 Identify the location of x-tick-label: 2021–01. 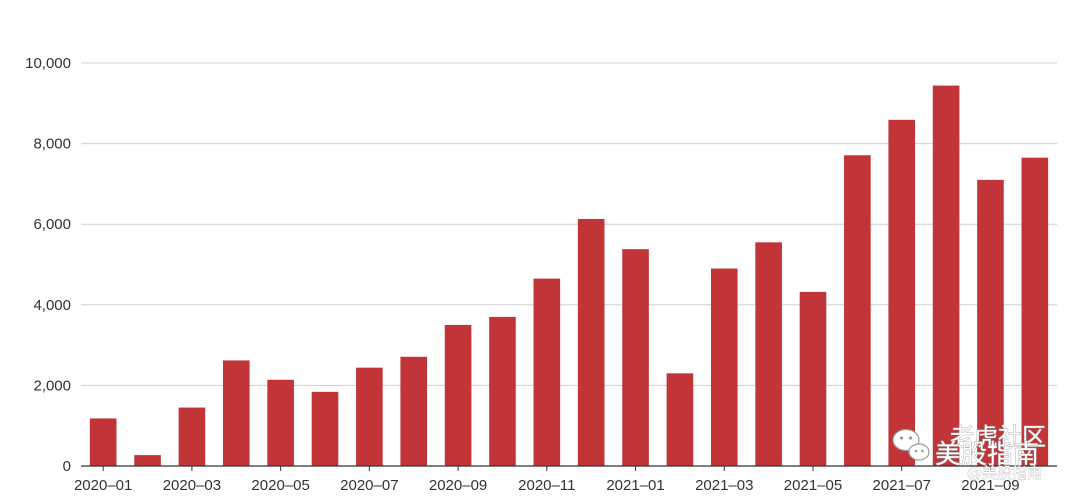
(635, 485).